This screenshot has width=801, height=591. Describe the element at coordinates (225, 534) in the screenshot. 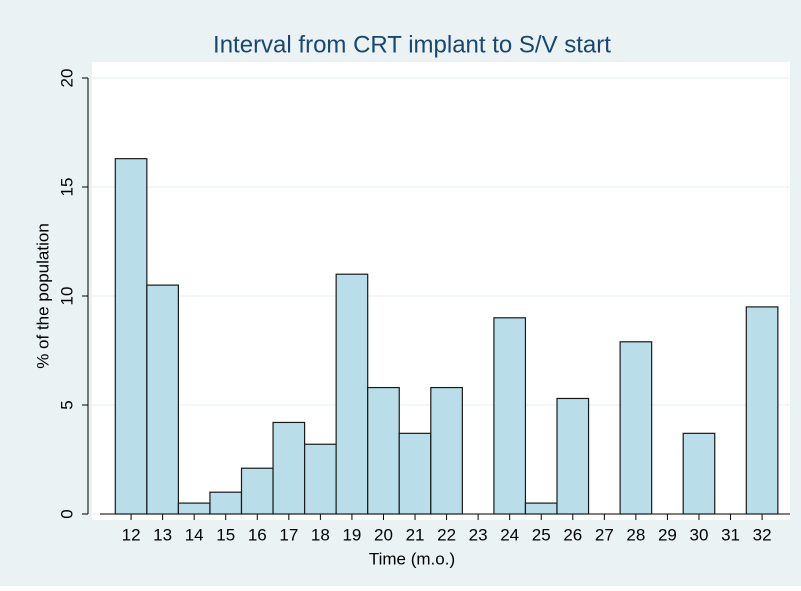

I see `x-tick-label: 15` at that location.